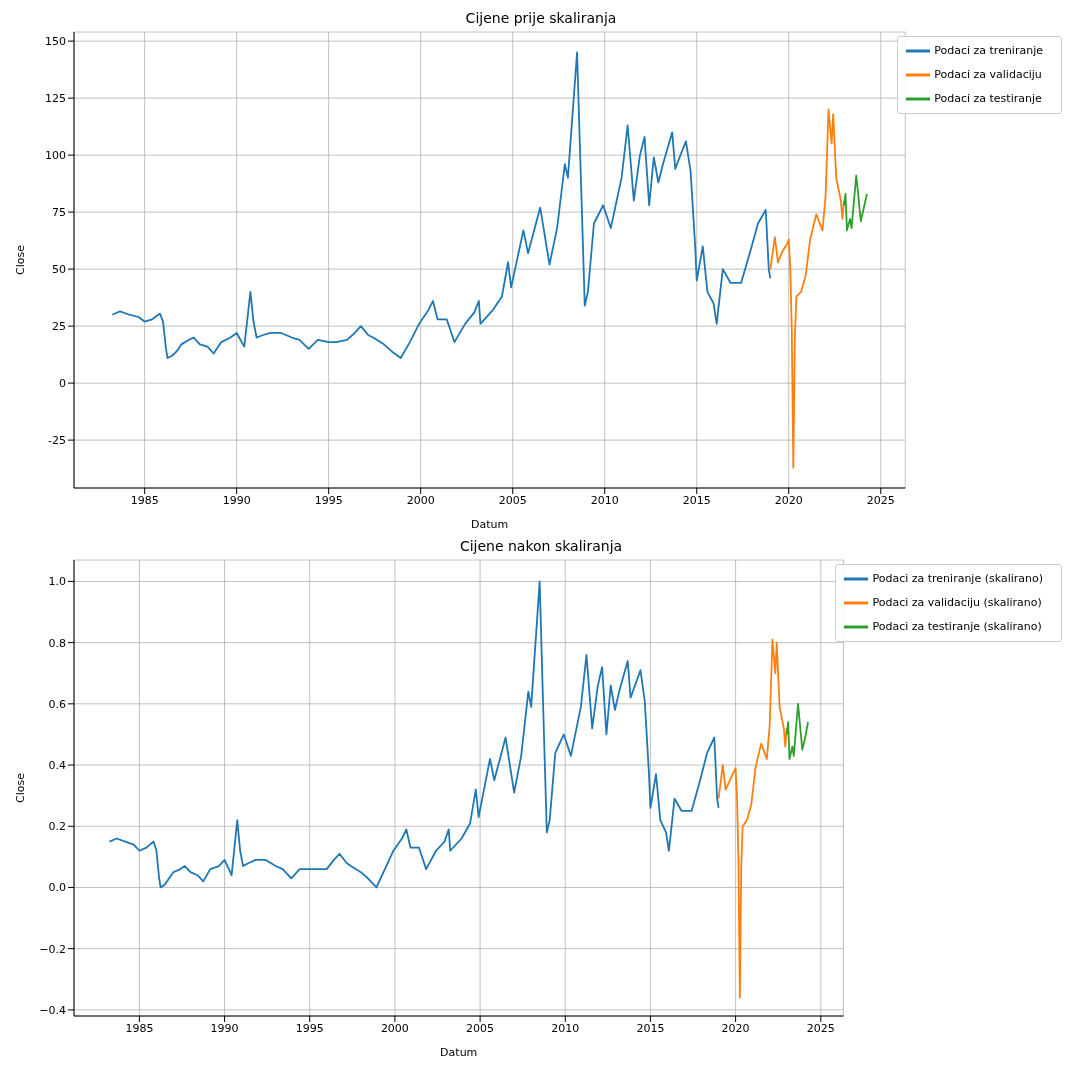  What do you see at coordinates (57, 827) in the screenshot?
I see `y-tick-label: 0.2` at bounding box center [57, 827].